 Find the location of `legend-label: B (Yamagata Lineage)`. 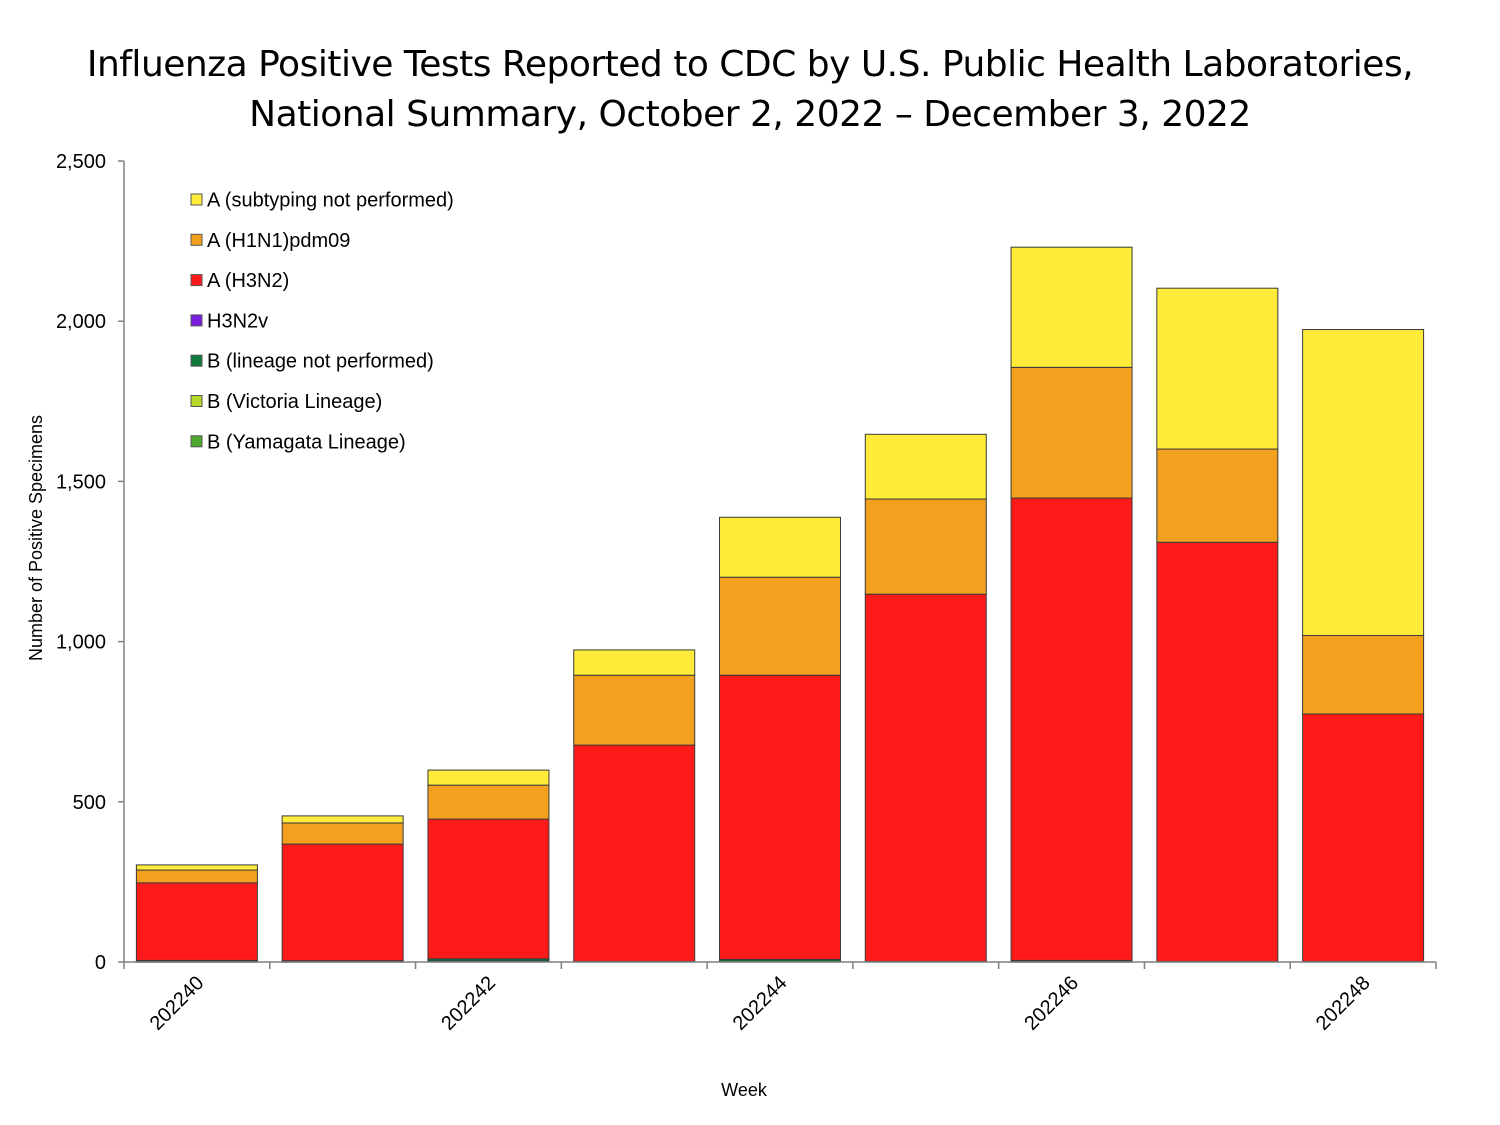

legend-label: B (Yamagata Lineage) is located at coordinates (306, 442).